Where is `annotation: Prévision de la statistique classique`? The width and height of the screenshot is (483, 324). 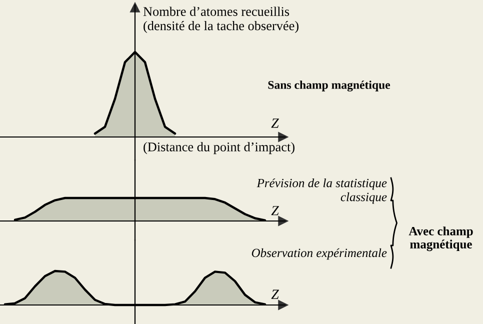
annotation: Prévision de la statistique classique is located at coordinates (321, 191).